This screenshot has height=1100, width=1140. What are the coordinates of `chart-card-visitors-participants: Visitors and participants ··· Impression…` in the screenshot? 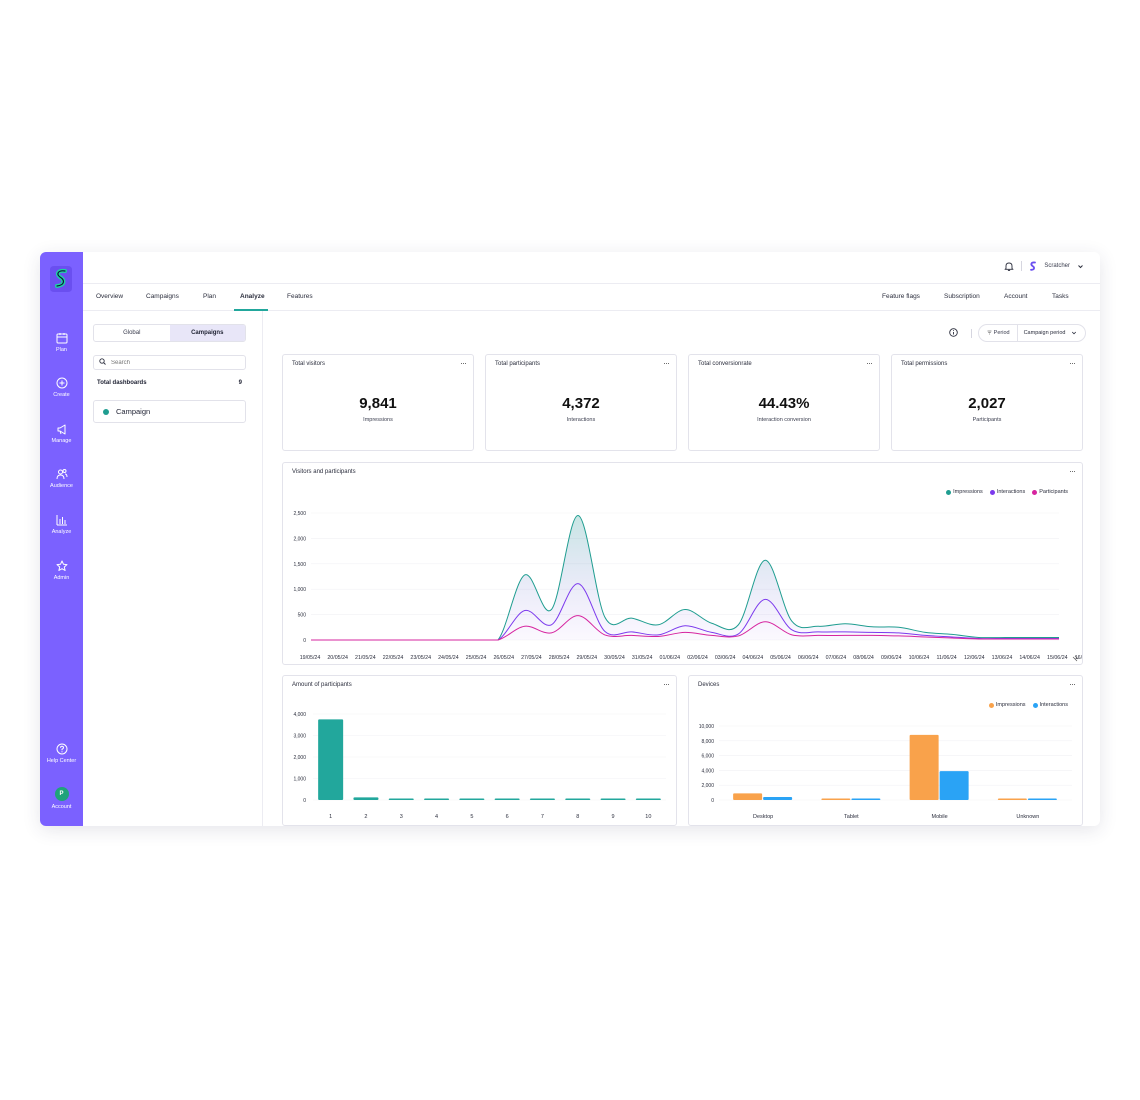 It's located at (682, 563).